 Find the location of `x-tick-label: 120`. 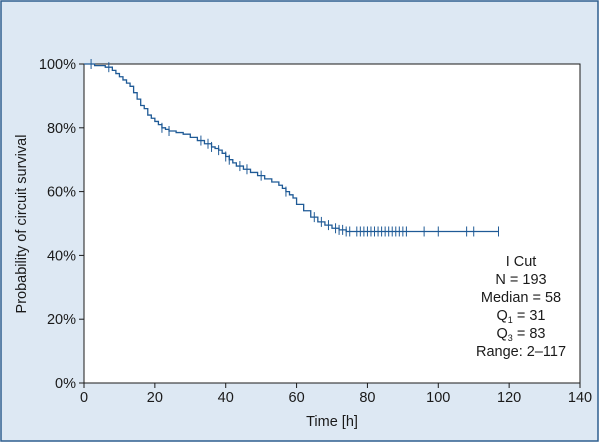

x-tick-label: 120 is located at coordinates (509, 398).